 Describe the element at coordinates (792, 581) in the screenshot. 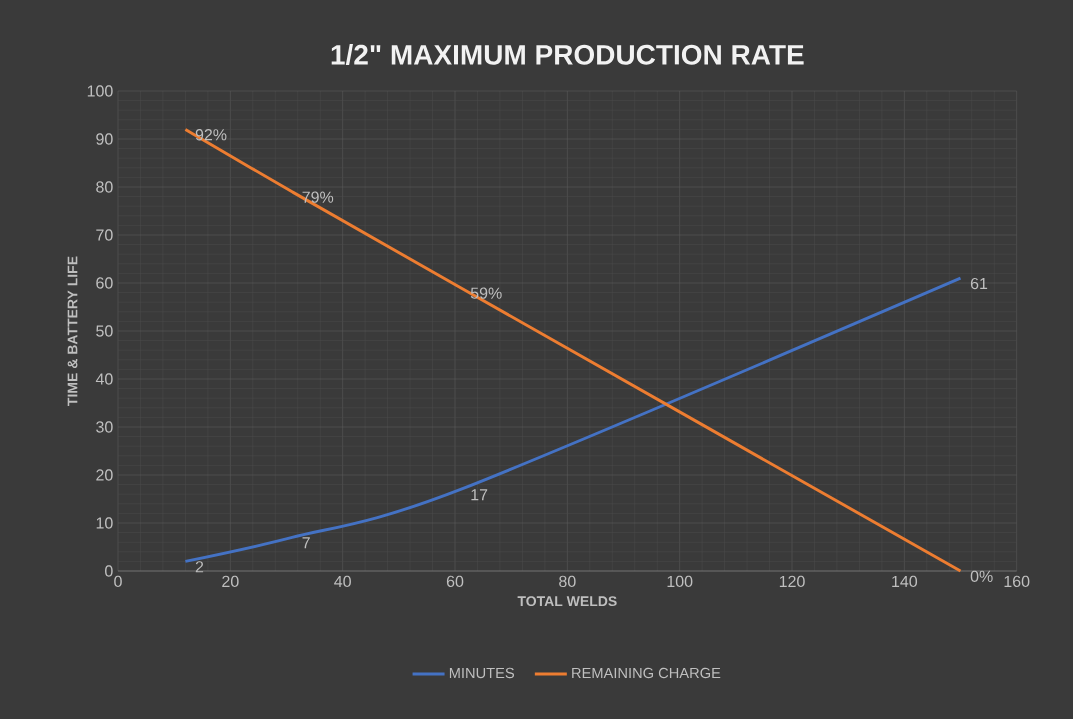

I see `x-tick-label: 120` at that location.